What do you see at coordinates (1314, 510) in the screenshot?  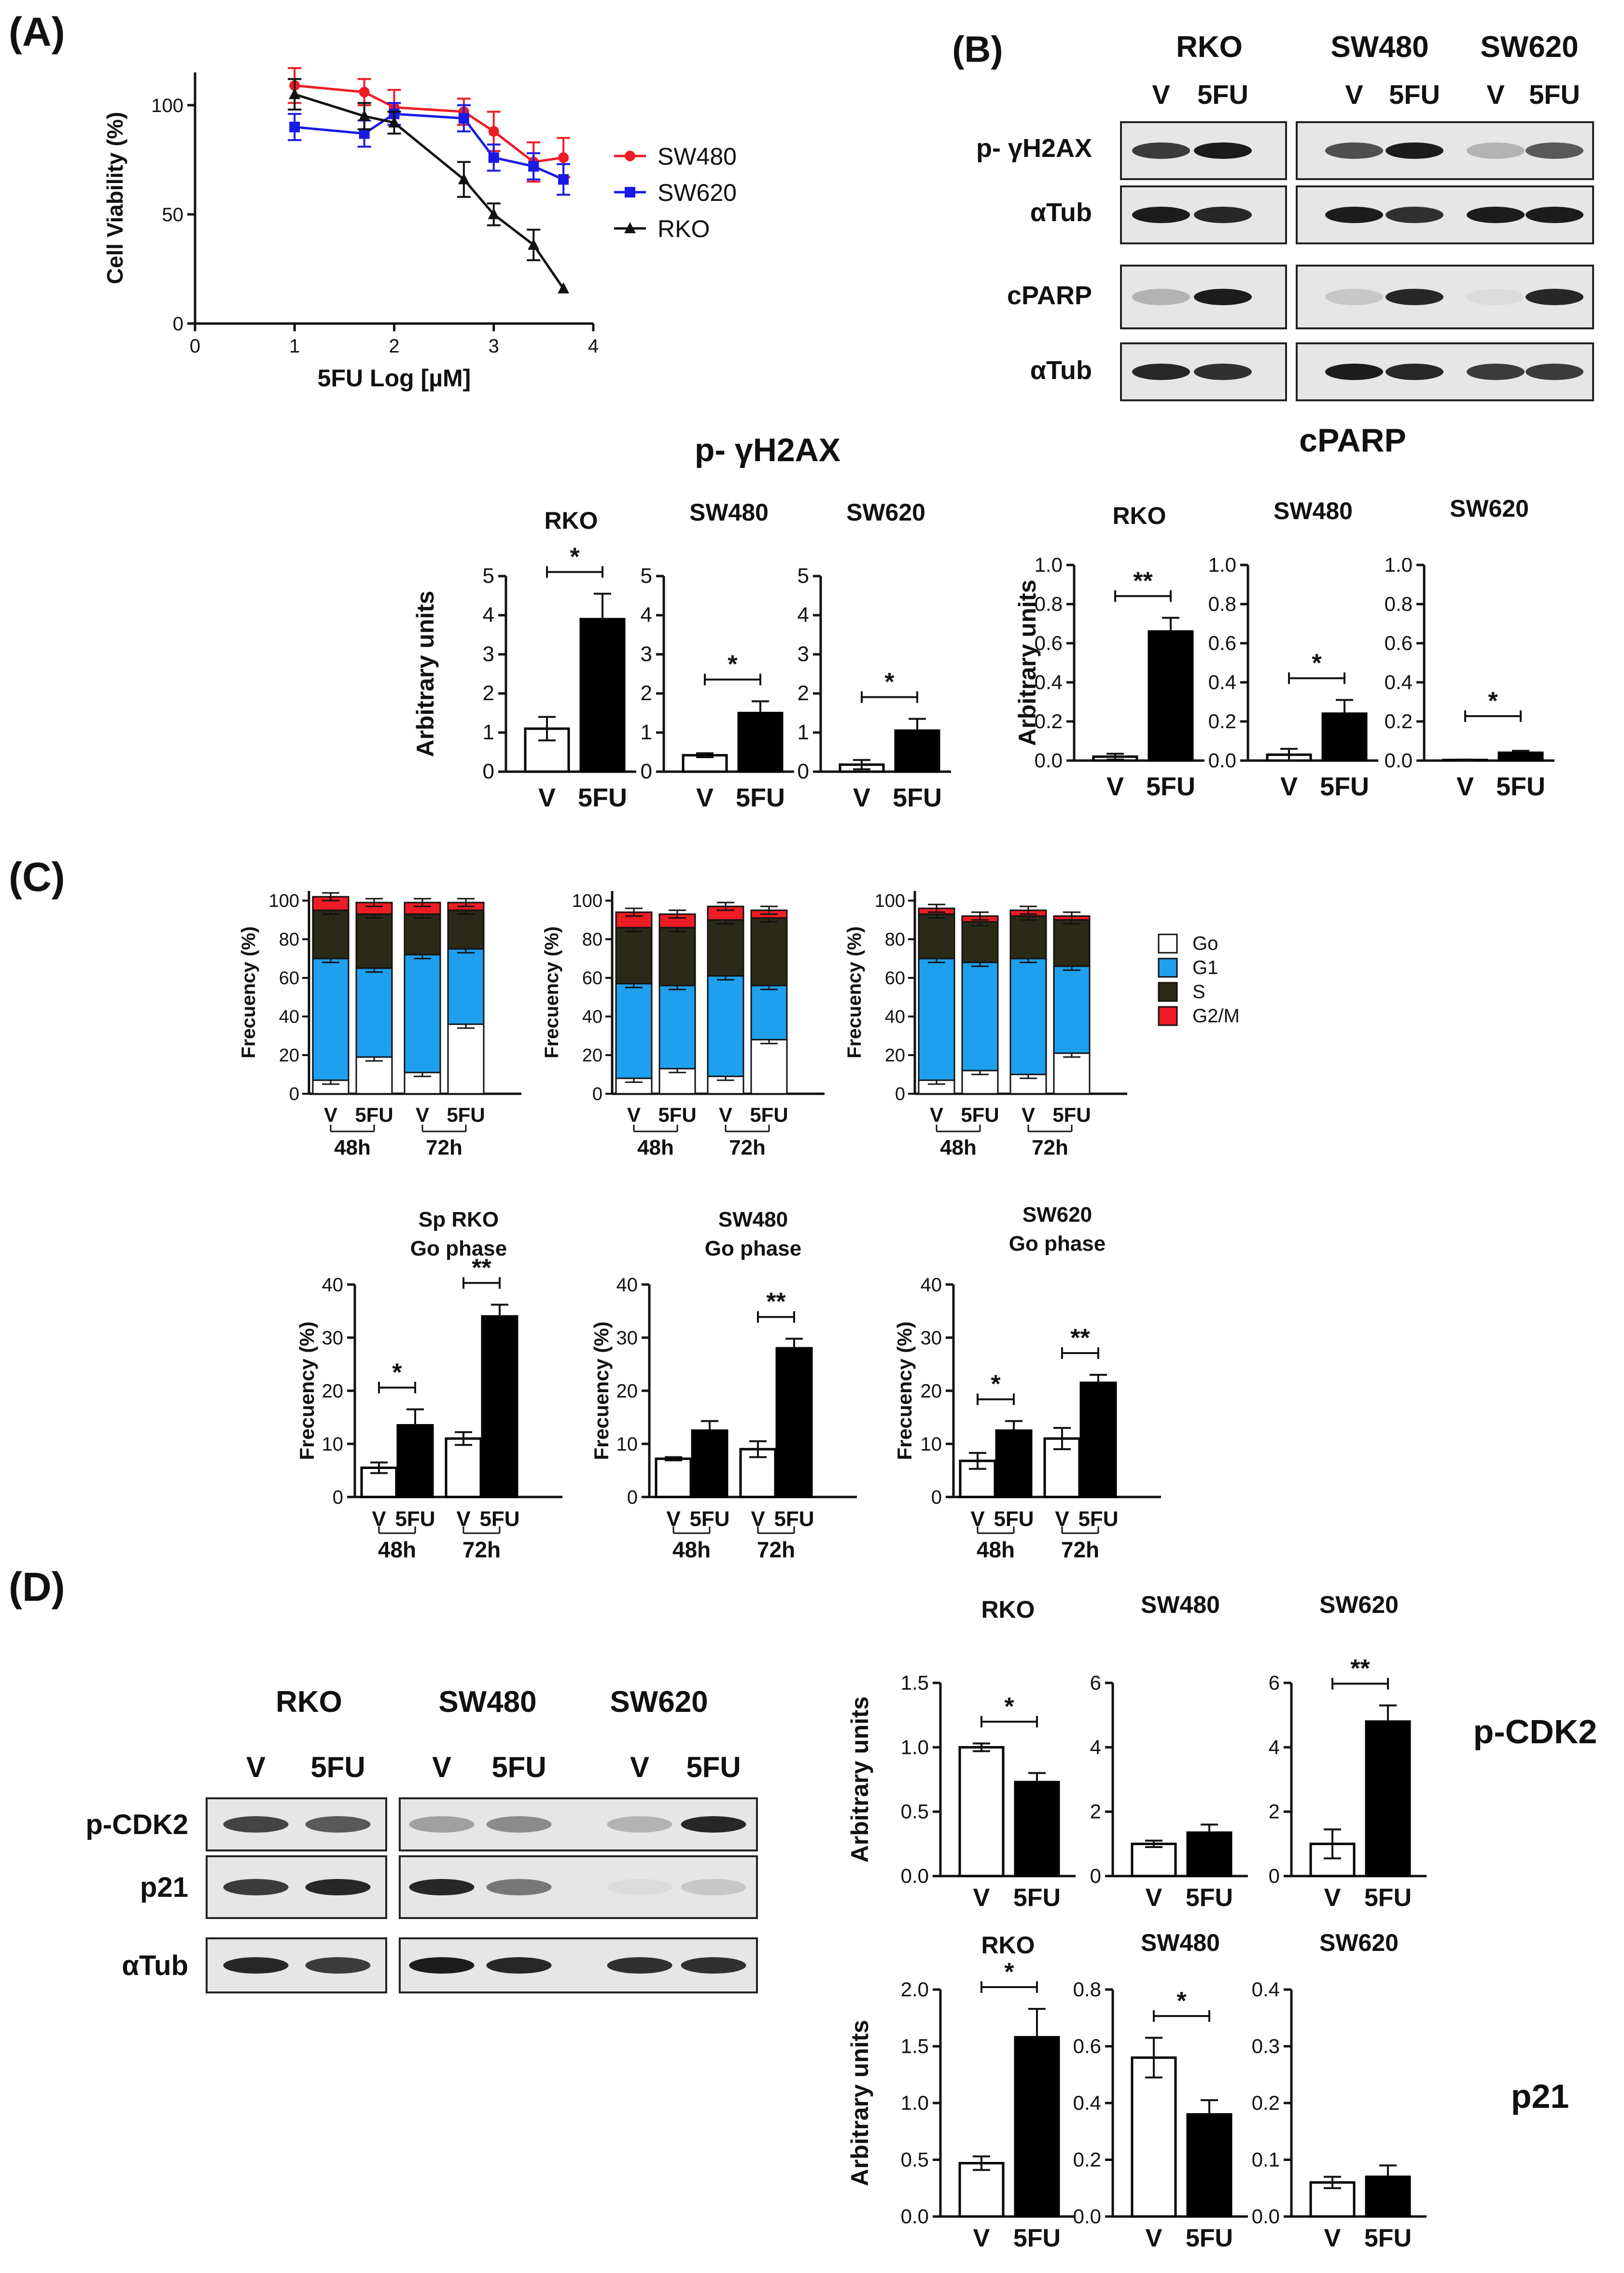 I see `chart-title: SW480` at bounding box center [1314, 510].